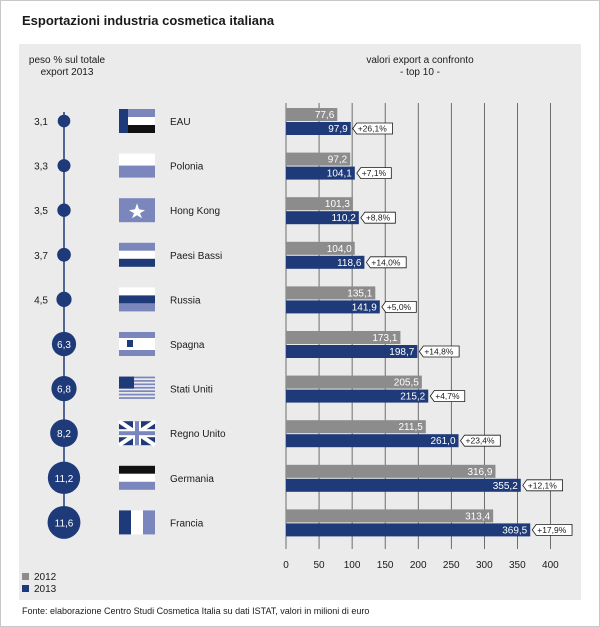 The height and width of the screenshot is (627, 600). Describe the element at coordinates (137, 299) in the screenshot. I see `flag-russia` at that location.